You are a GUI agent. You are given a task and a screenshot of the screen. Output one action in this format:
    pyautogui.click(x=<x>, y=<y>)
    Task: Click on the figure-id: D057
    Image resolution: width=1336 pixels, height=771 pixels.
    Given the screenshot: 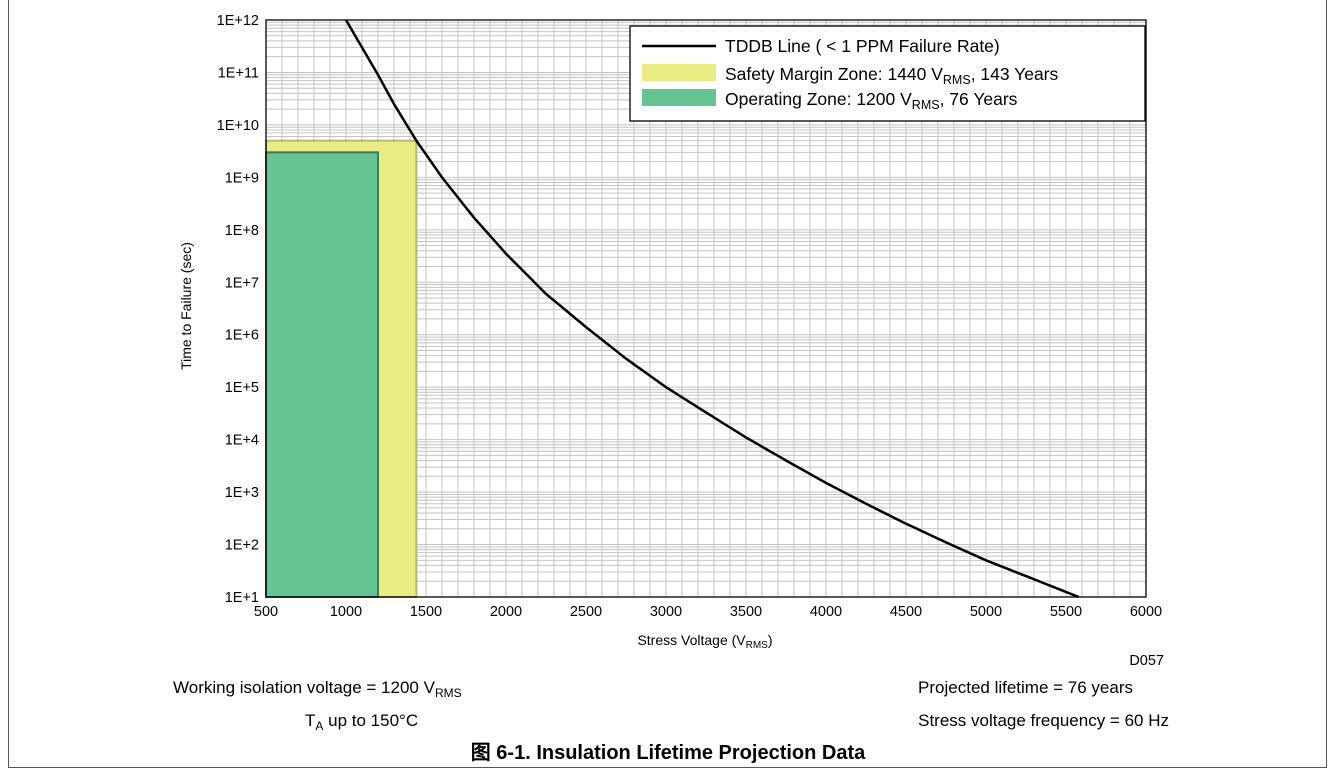 What is the action you would take?
    pyautogui.click(x=1146, y=661)
    